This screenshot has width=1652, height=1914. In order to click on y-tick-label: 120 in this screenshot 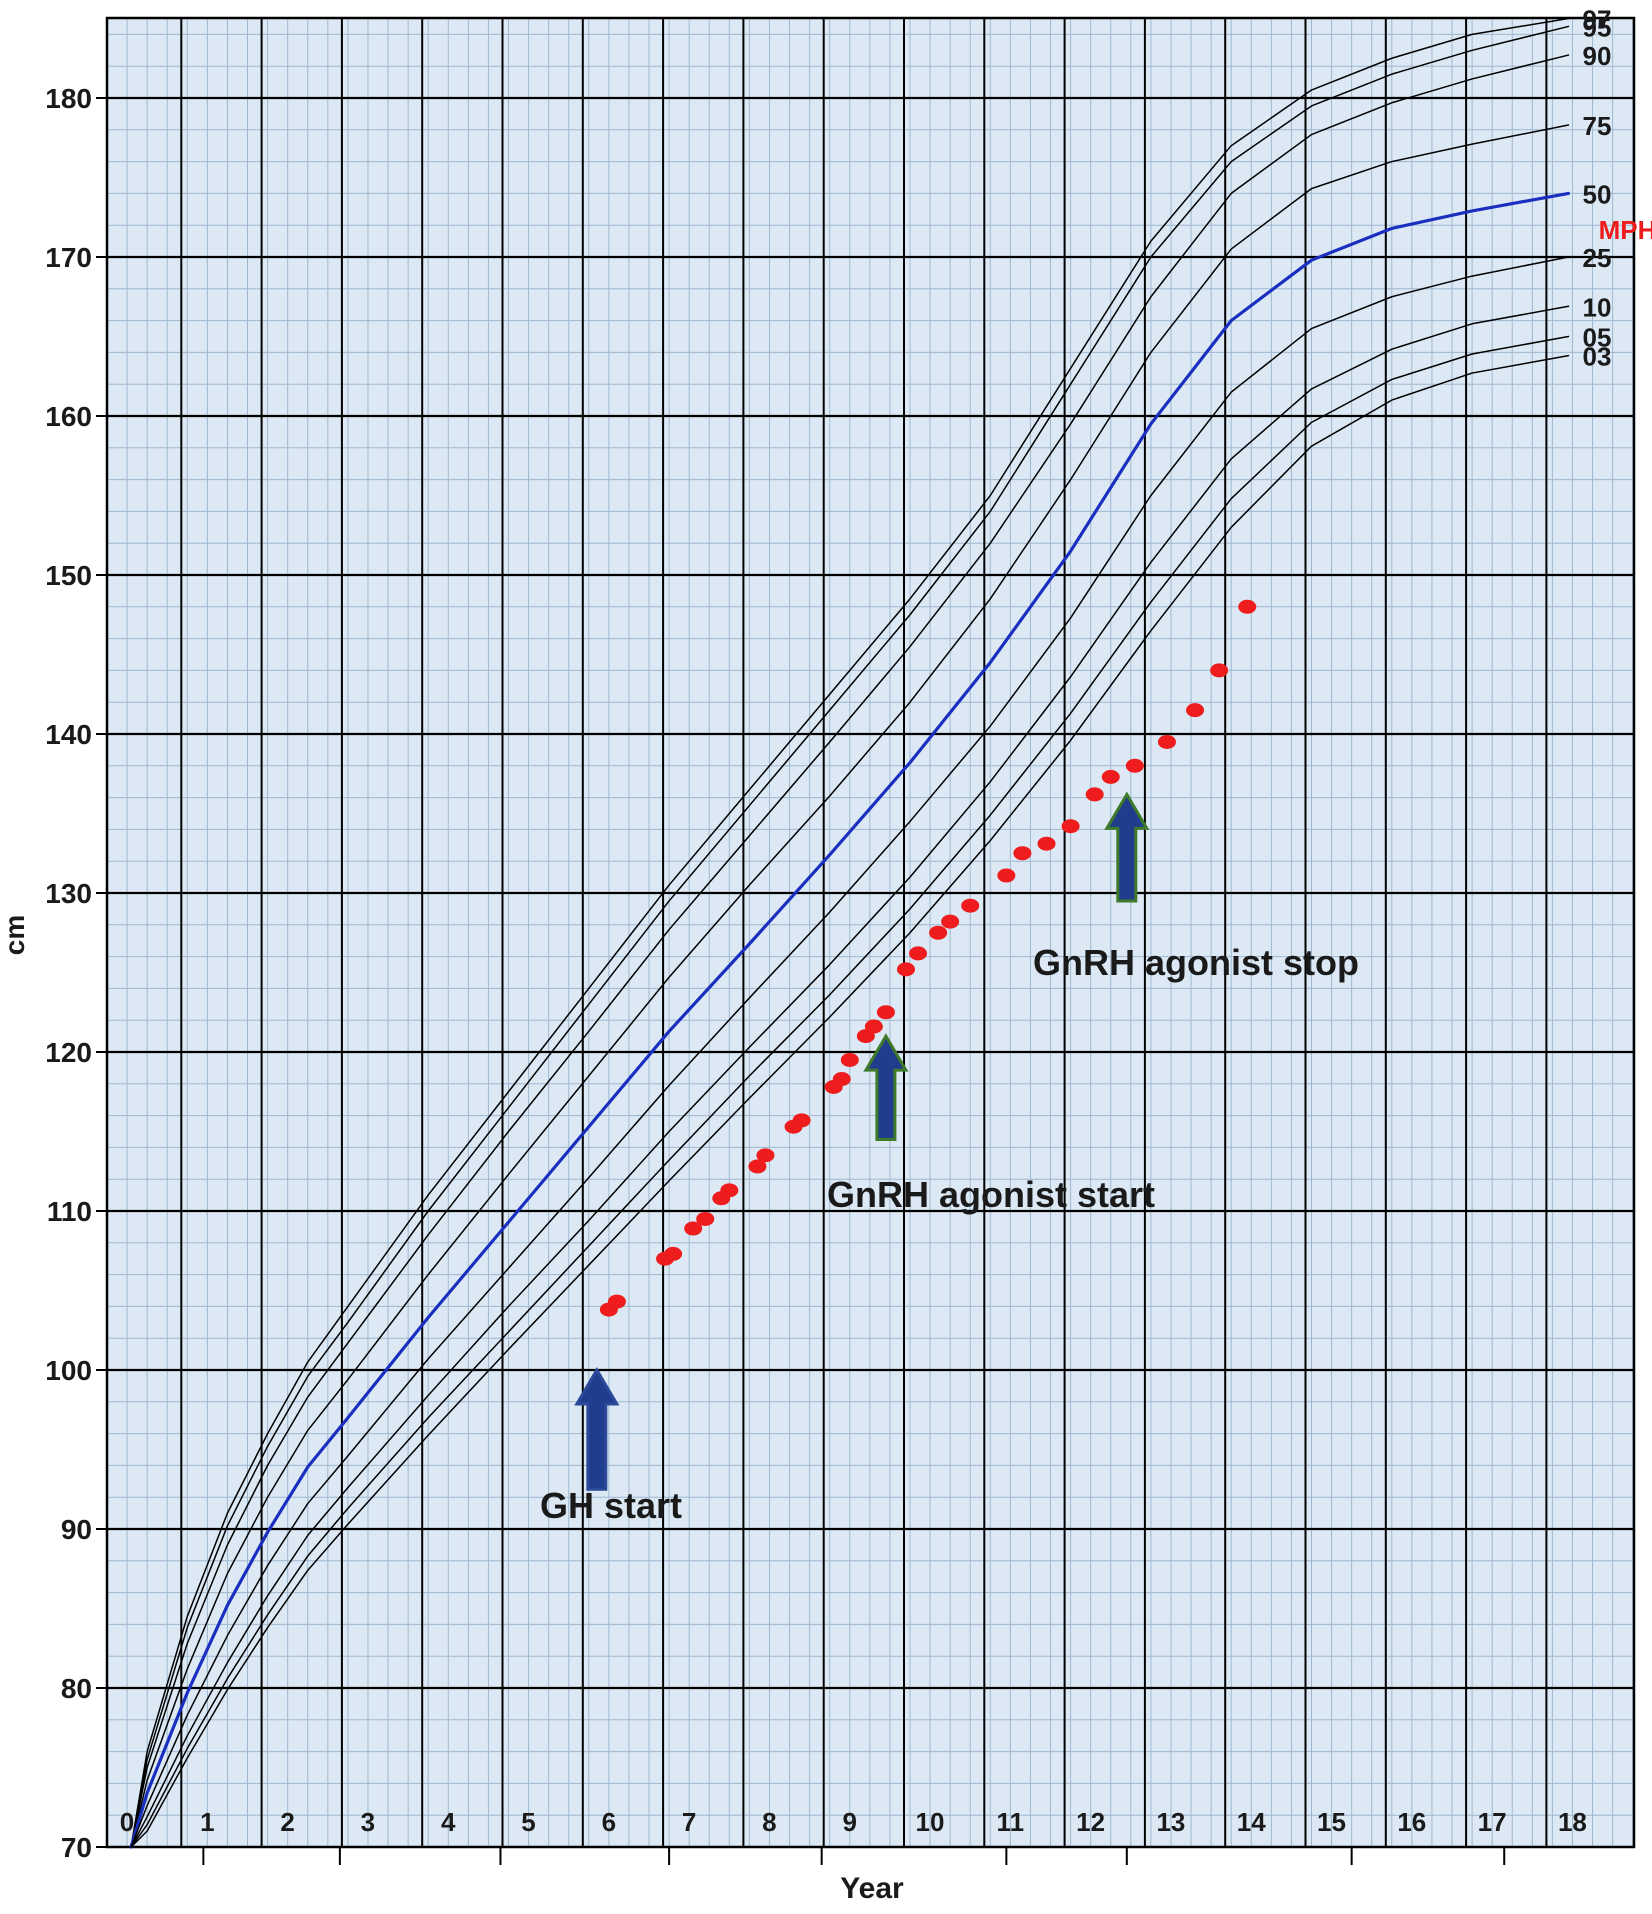, I will do `click(68, 1052)`.